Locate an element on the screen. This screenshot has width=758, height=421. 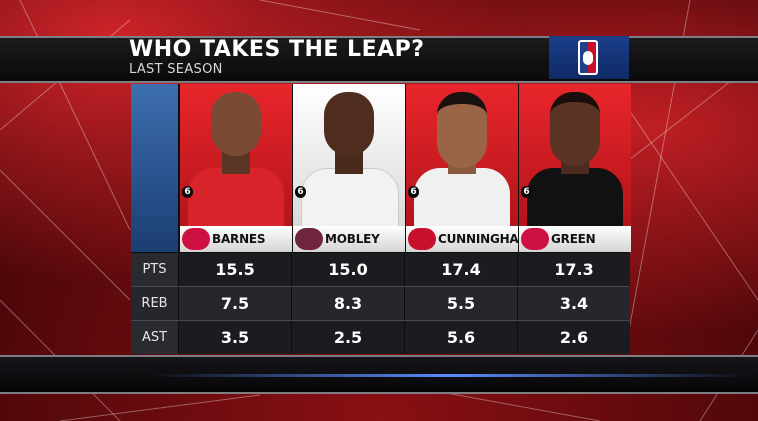
stat-cell: 8.3 is located at coordinates (348, 303).